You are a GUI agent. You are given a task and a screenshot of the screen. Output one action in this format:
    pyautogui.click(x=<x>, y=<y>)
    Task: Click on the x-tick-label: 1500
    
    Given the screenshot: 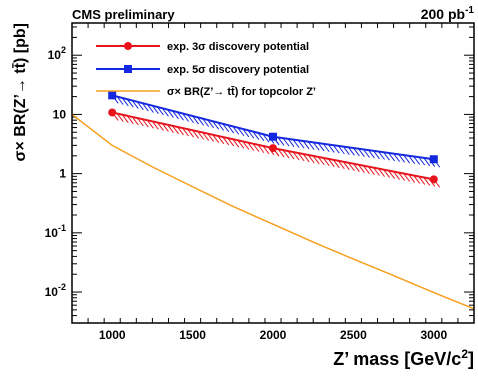 What is the action you would take?
    pyautogui.click(x=192, y=335)
    